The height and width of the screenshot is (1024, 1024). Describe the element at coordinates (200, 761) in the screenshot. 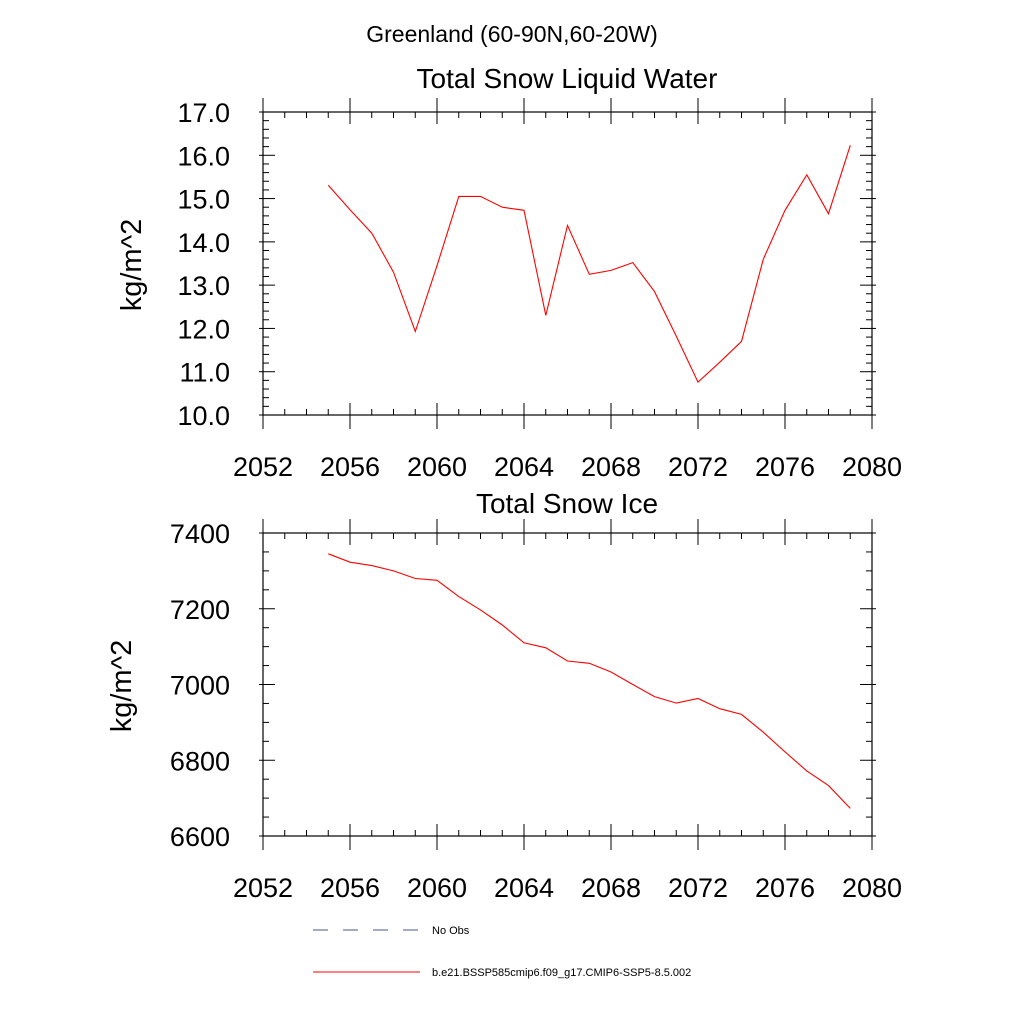

I see `y-tick-label: 6800` at that location.